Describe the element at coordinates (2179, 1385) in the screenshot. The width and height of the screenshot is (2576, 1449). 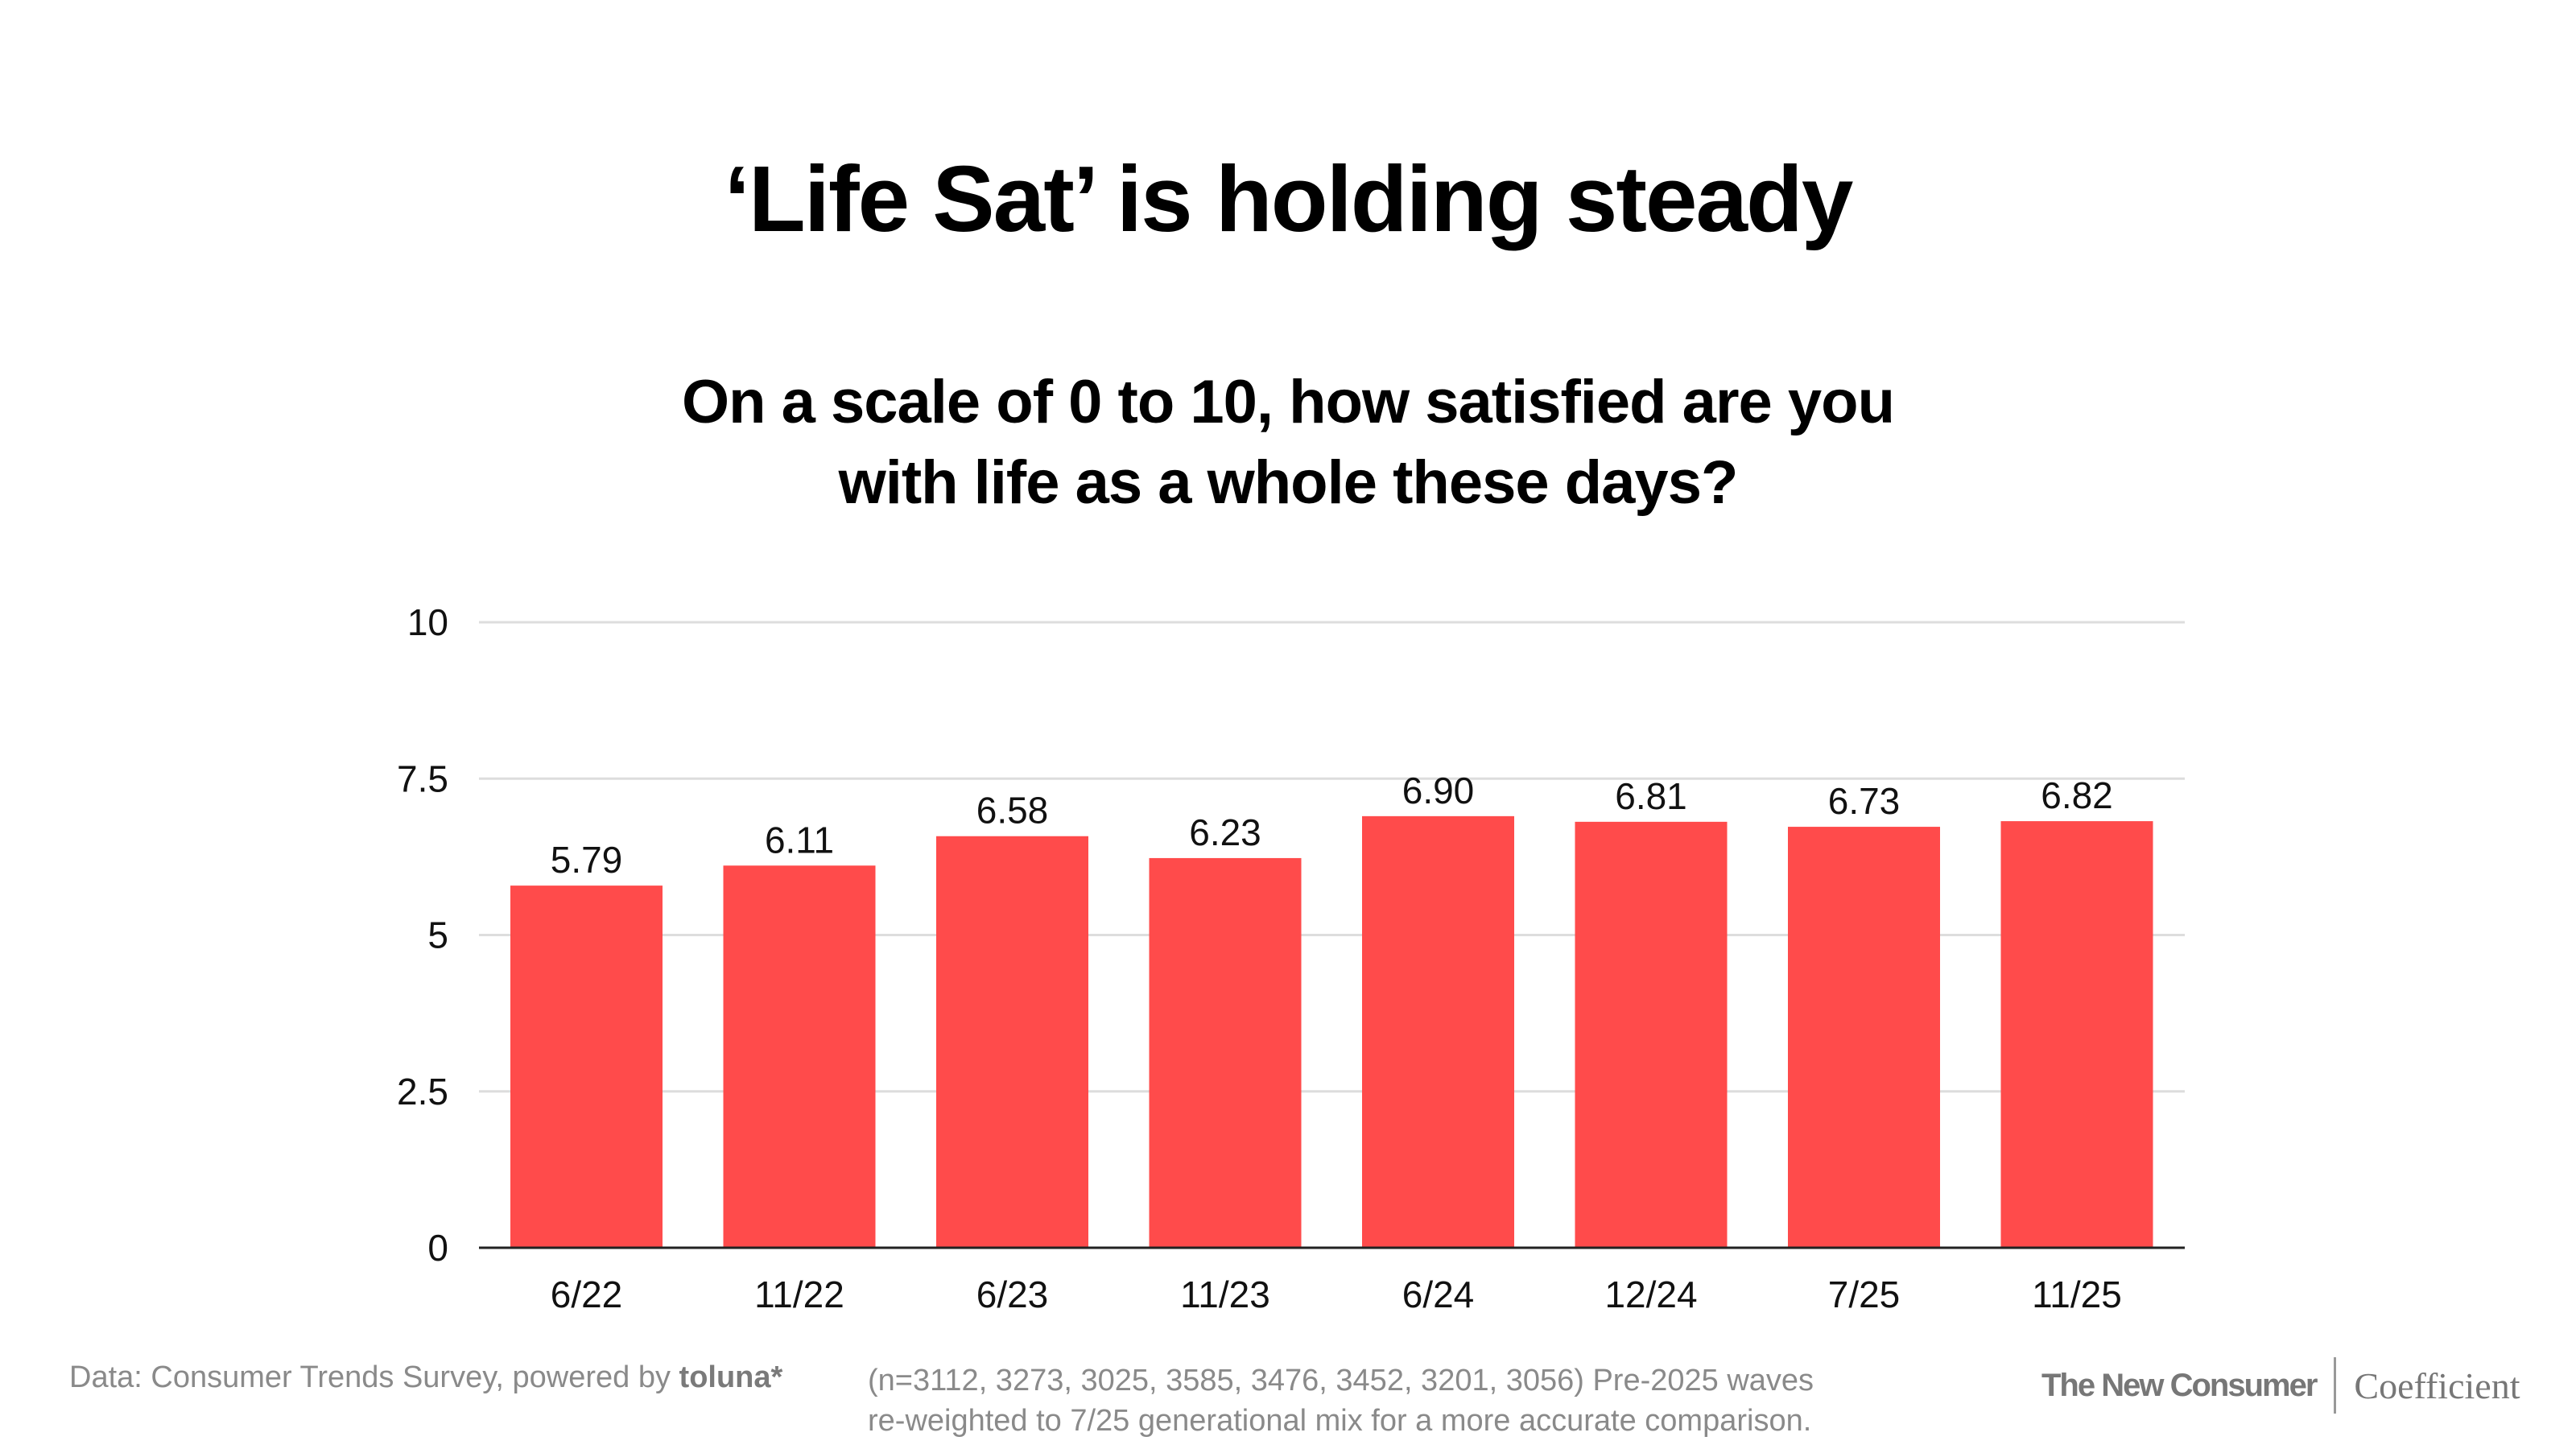
I see `the-new-consumer-logo: The New Consumer` at that location.